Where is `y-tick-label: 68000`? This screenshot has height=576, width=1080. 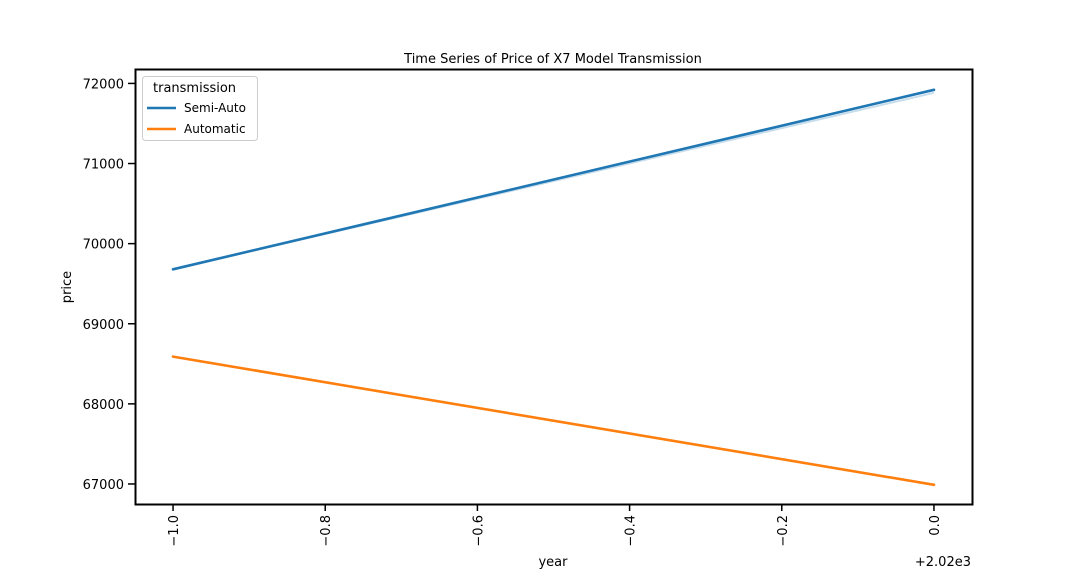 y-tick-label: 68000 is located at coordinates (103, 405).